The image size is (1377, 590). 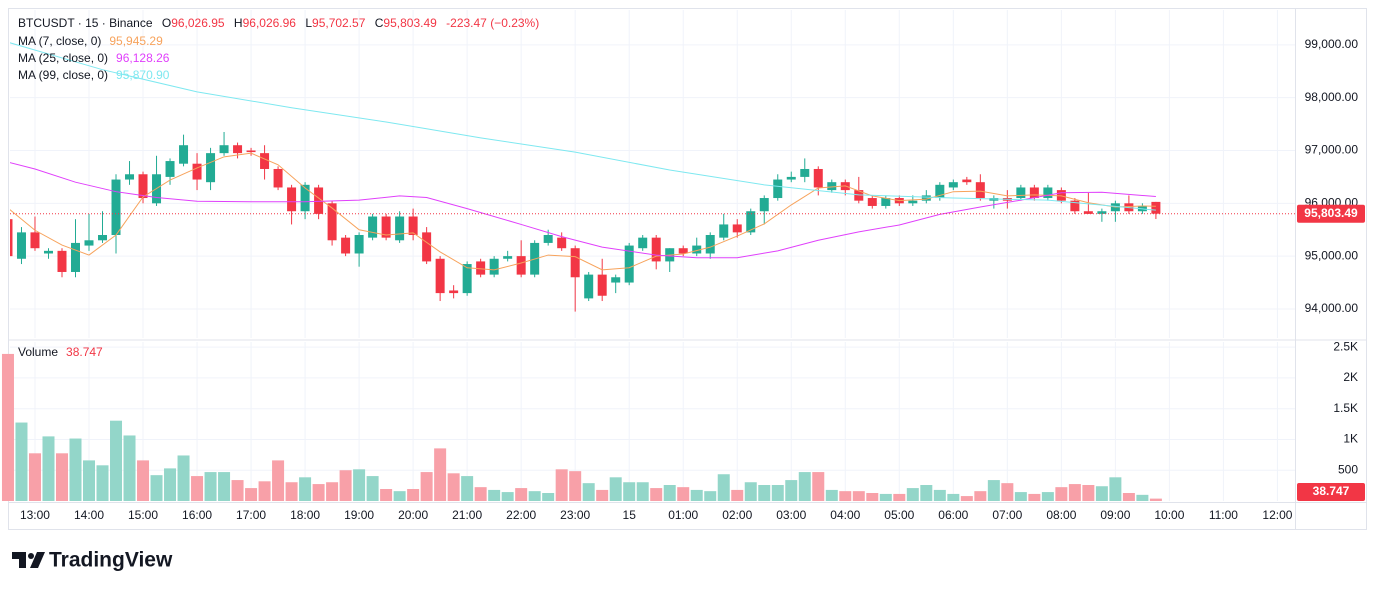 What do you see at coordinates (270, 23) in the screenshot?
I see `ohlc-value: 96,026.96` at bounding box center [270, 23].